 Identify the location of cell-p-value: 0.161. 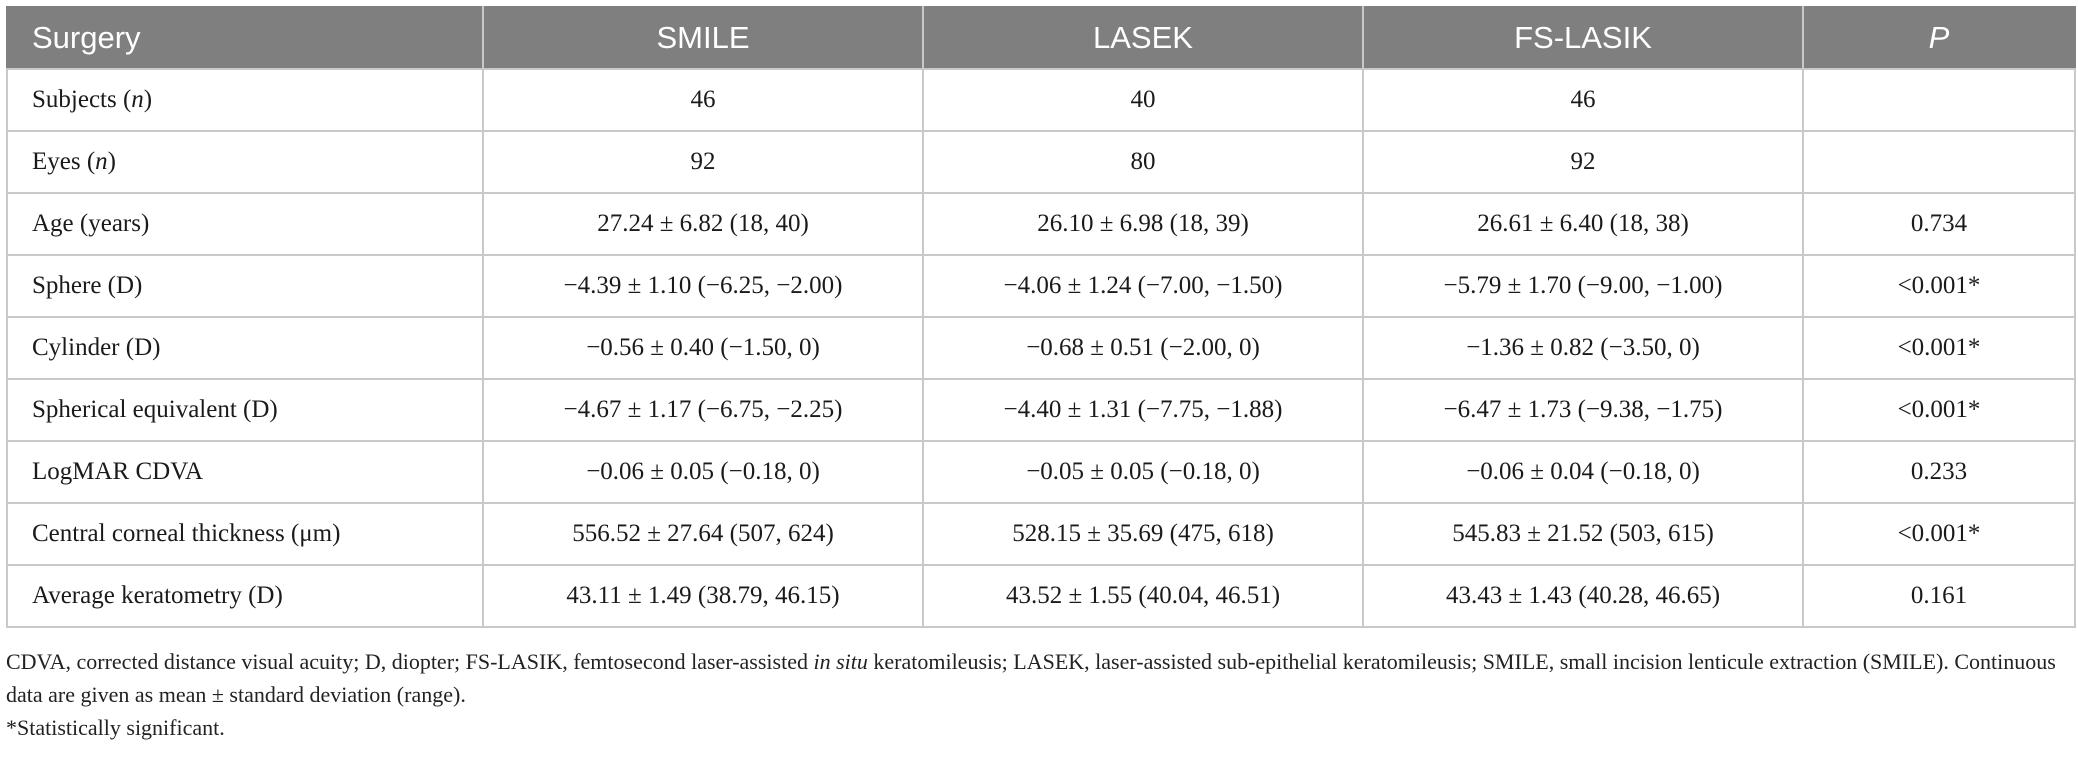
(1939, 596).